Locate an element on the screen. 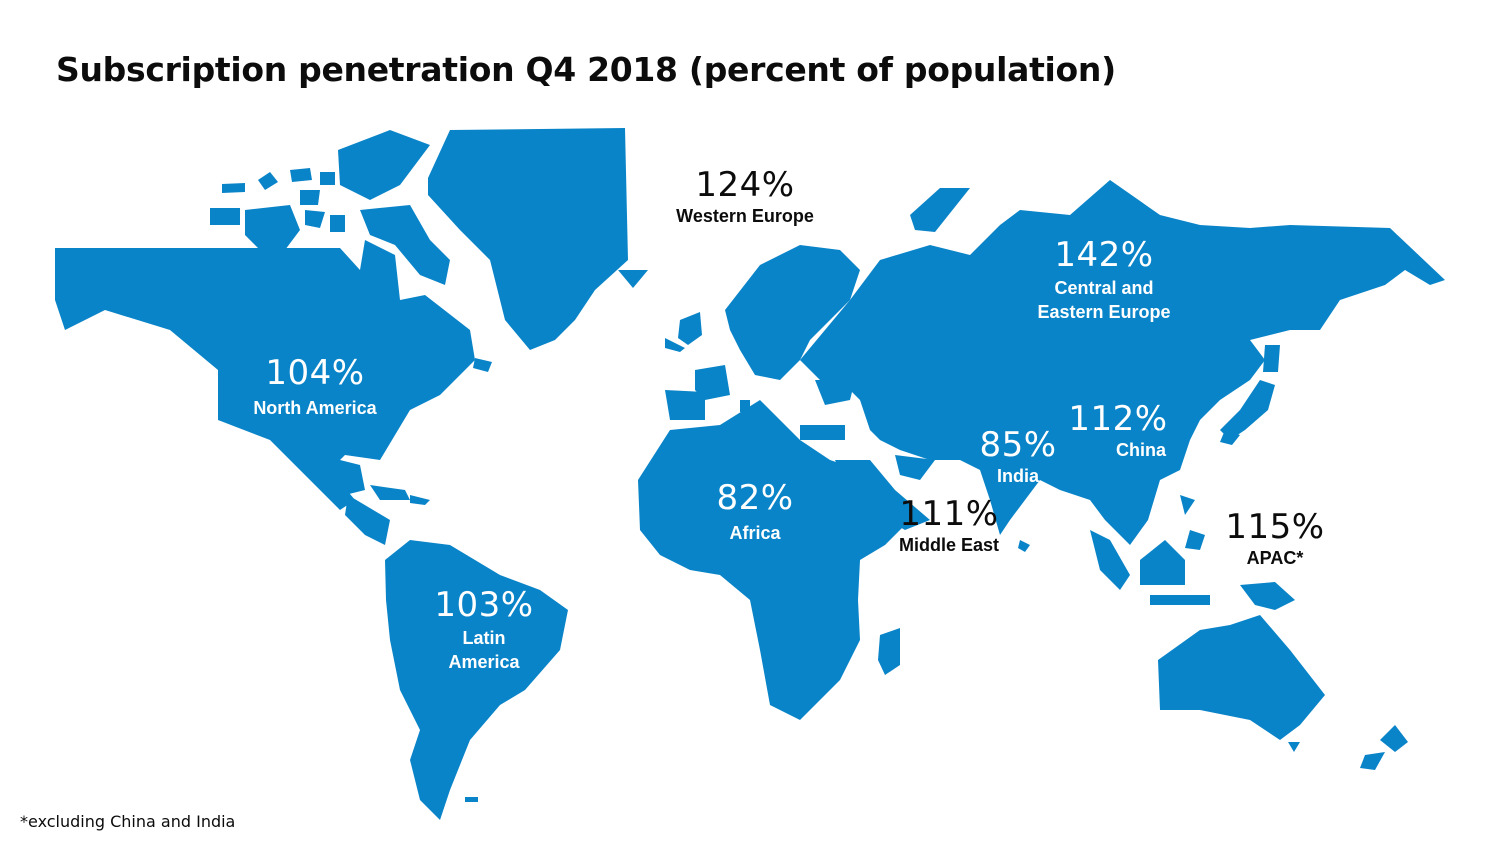 The image size is (1500, 844). region-label-western-europe: 124% Western Europe is located at coordinates (745, 196).